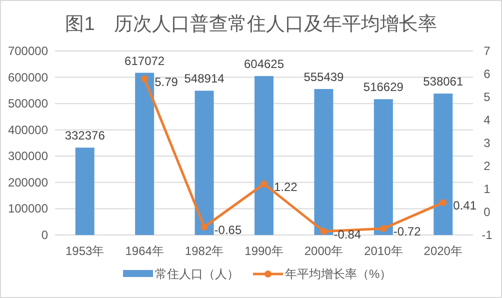 The width and height of the screenshot is (502, 298). What do you see at coordinates (487, 51) in the screenshot?
I see `y2-tick-label: 7` at bounding box center [487, 51].